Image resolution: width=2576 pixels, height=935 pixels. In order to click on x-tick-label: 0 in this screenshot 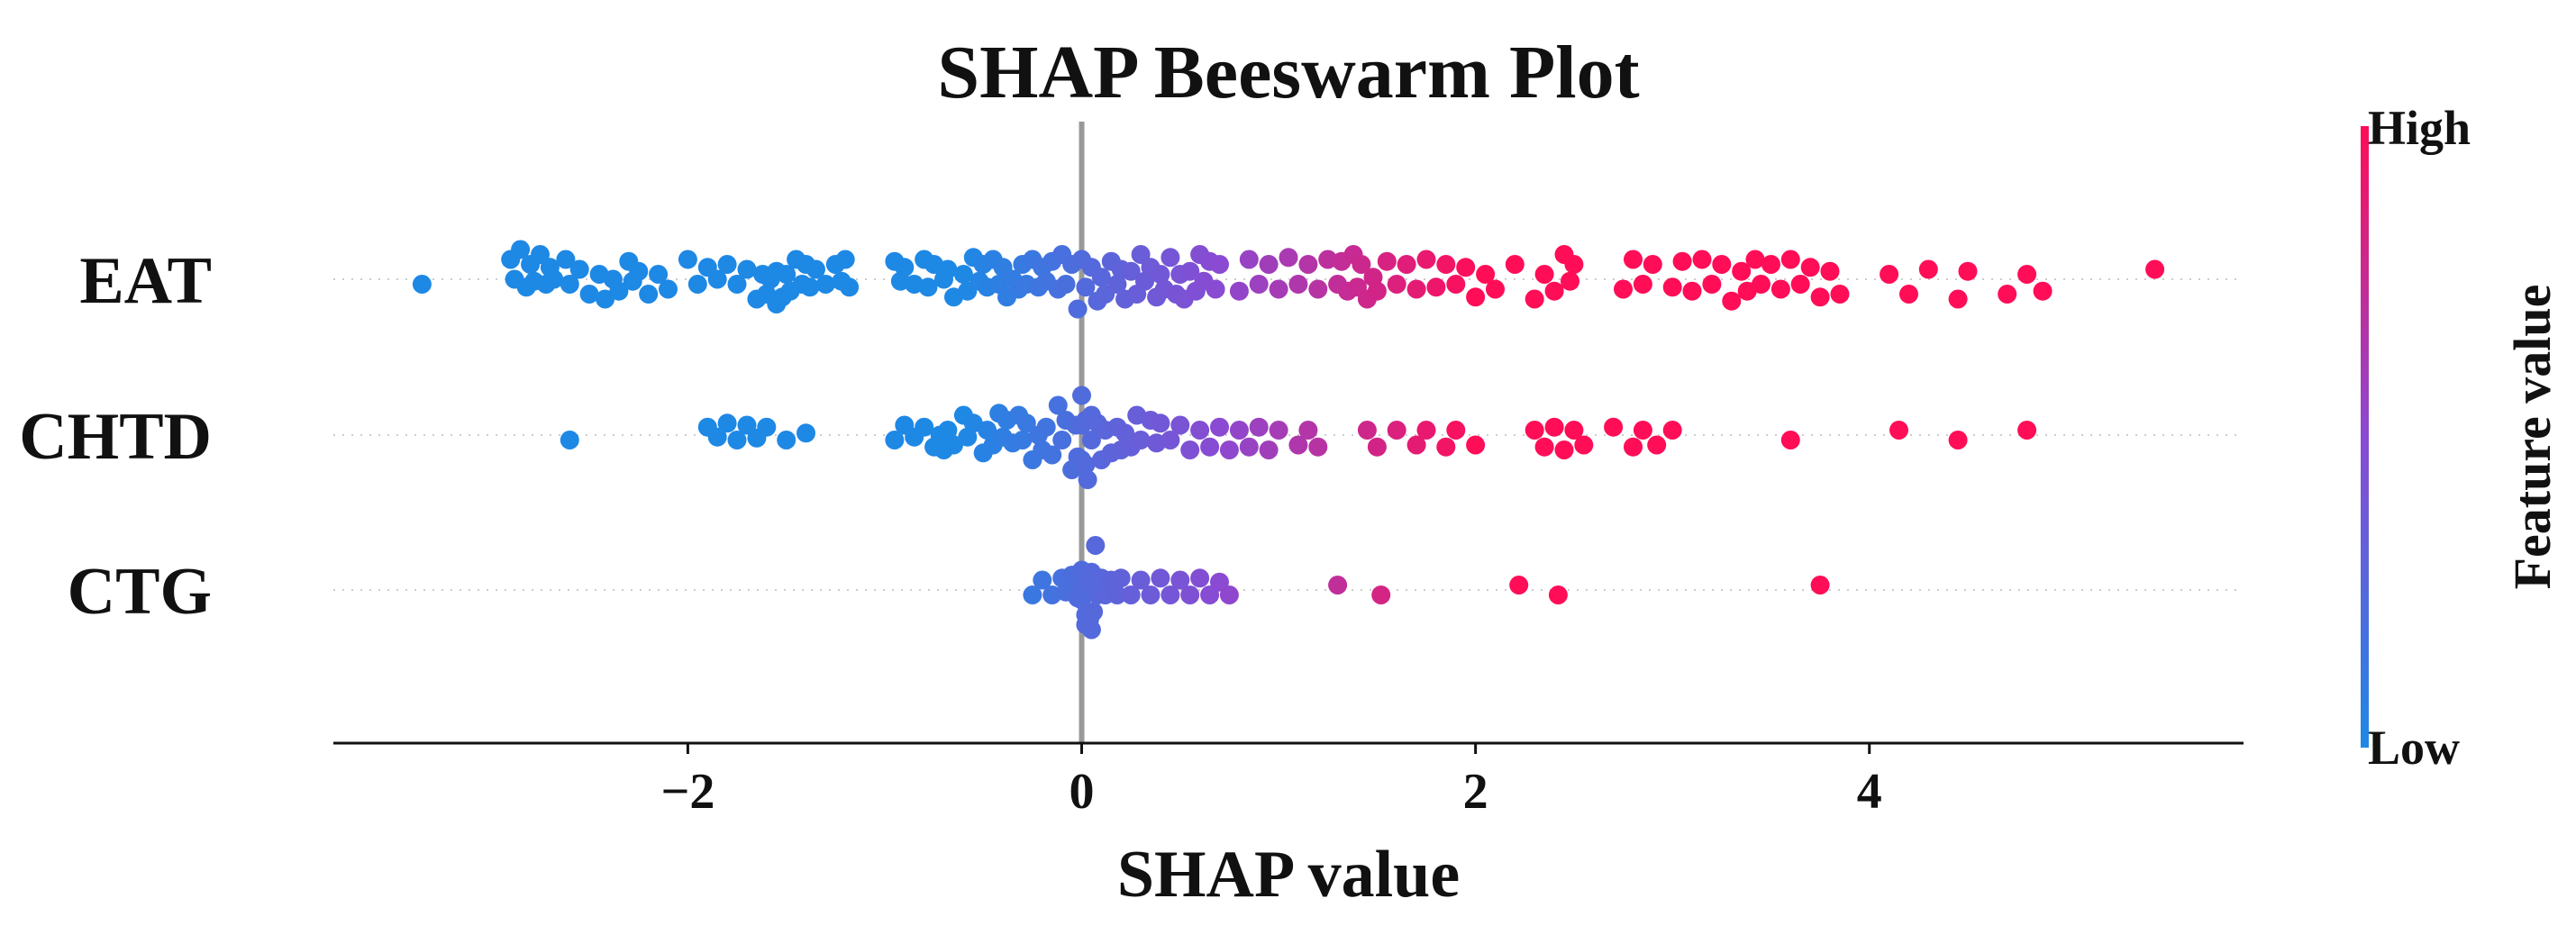, I will do `click(1082, 792)`.